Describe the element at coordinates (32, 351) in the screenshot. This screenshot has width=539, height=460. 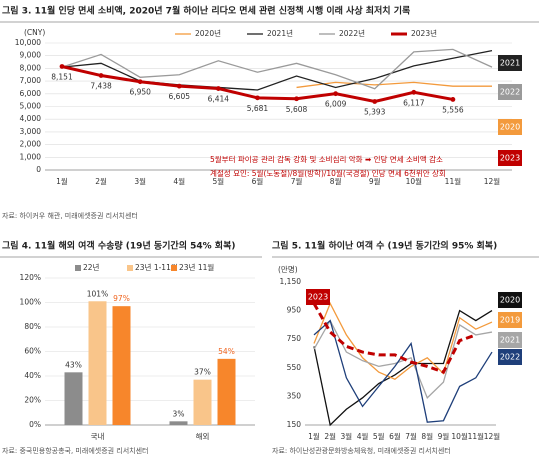
I see `y-tick-label: 60%` at that location.